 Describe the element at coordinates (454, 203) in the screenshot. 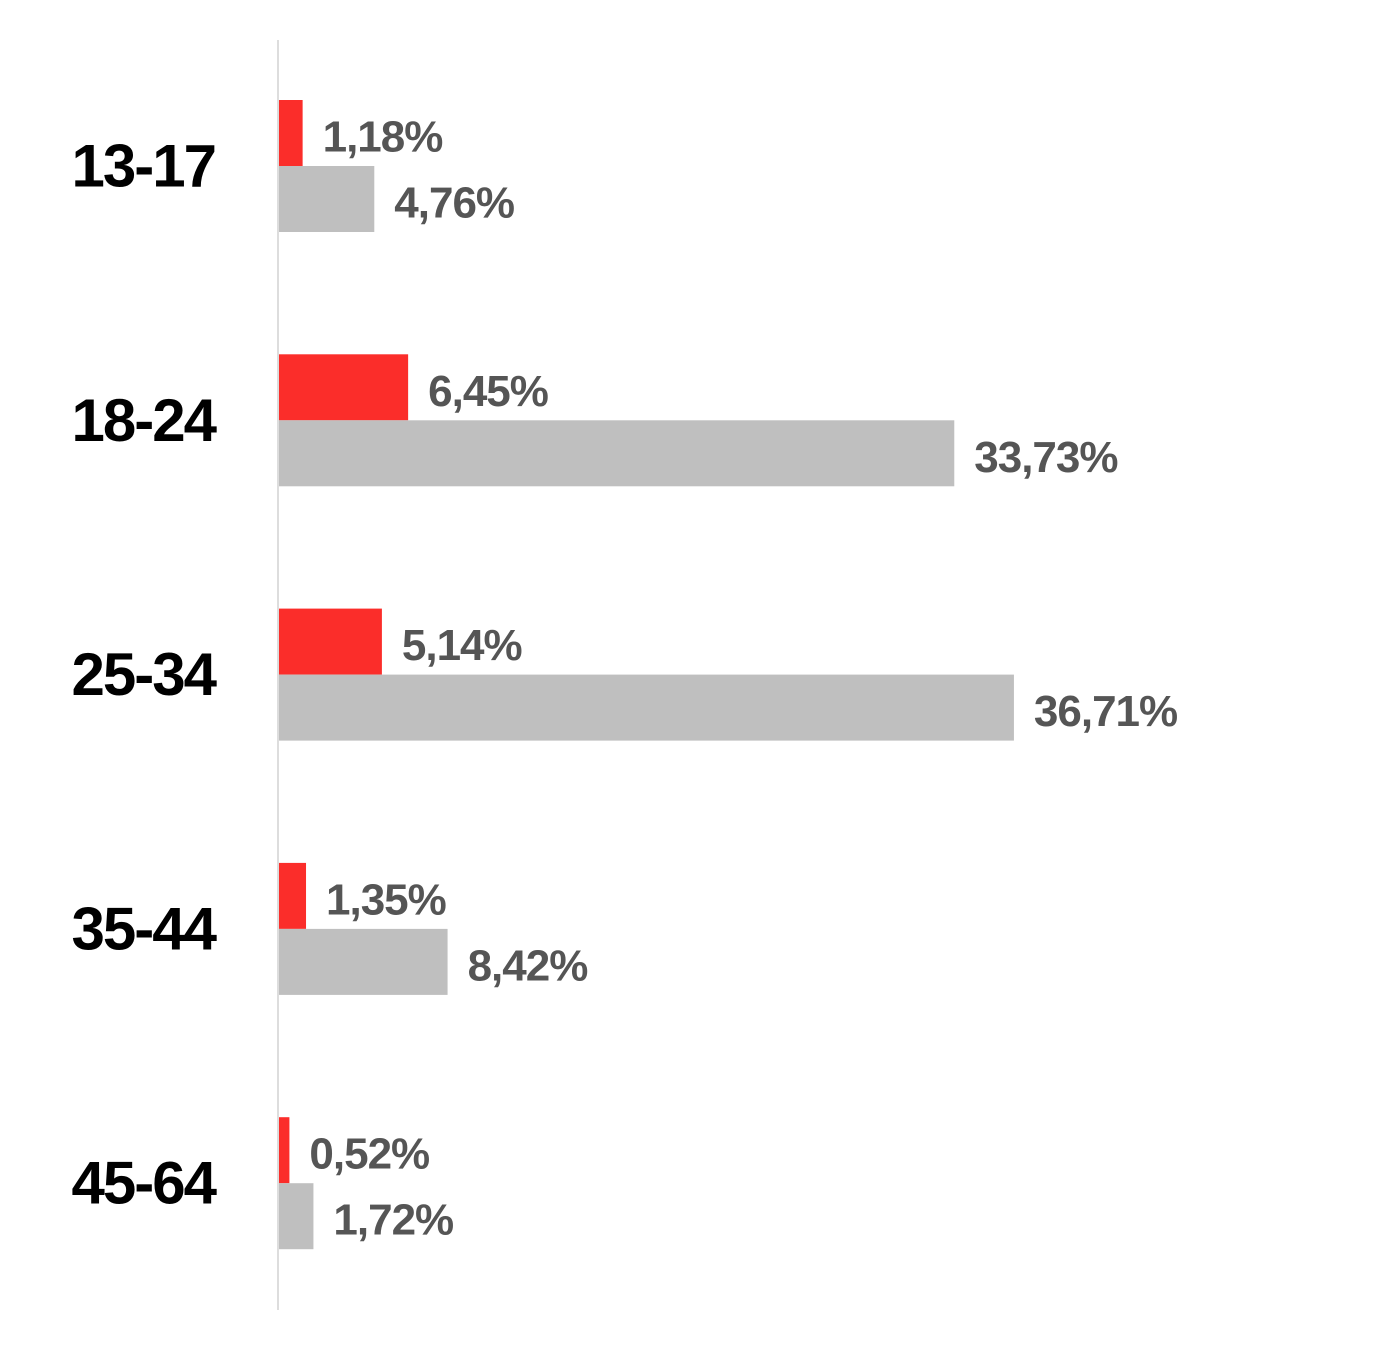

I see `value-label: 4,76%` at that location.